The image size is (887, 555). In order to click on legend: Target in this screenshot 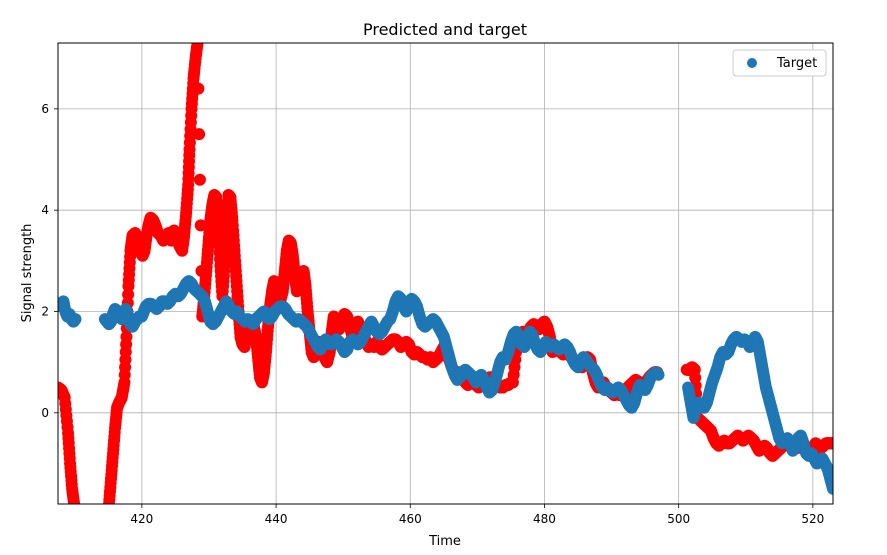, I will do `click(779, 63)`.